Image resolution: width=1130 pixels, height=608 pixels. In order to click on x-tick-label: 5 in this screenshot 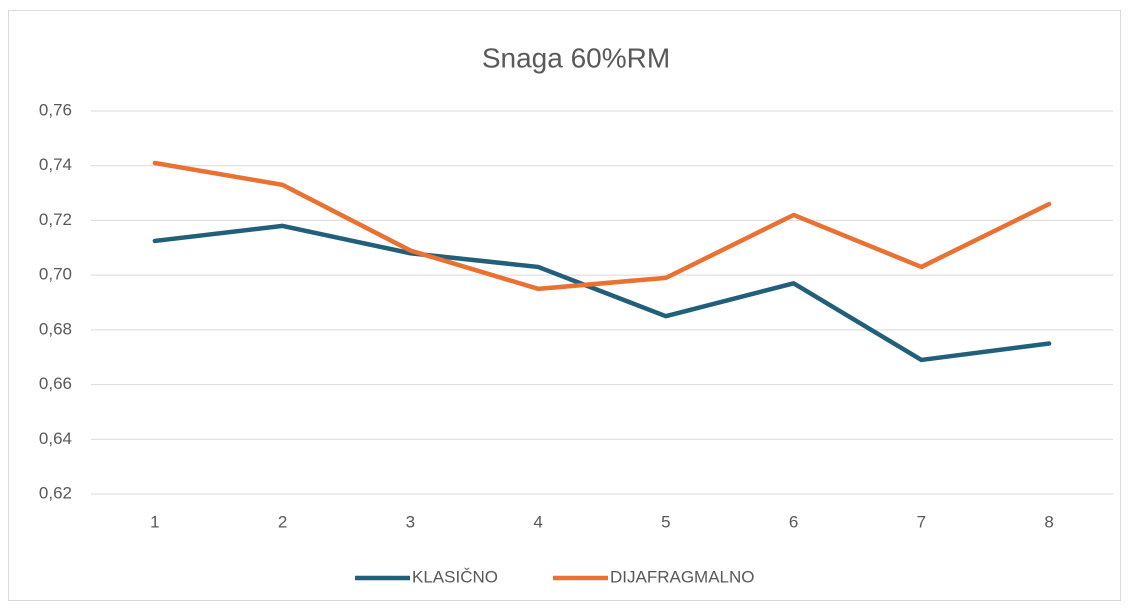, I will do `click(665, 521)`.